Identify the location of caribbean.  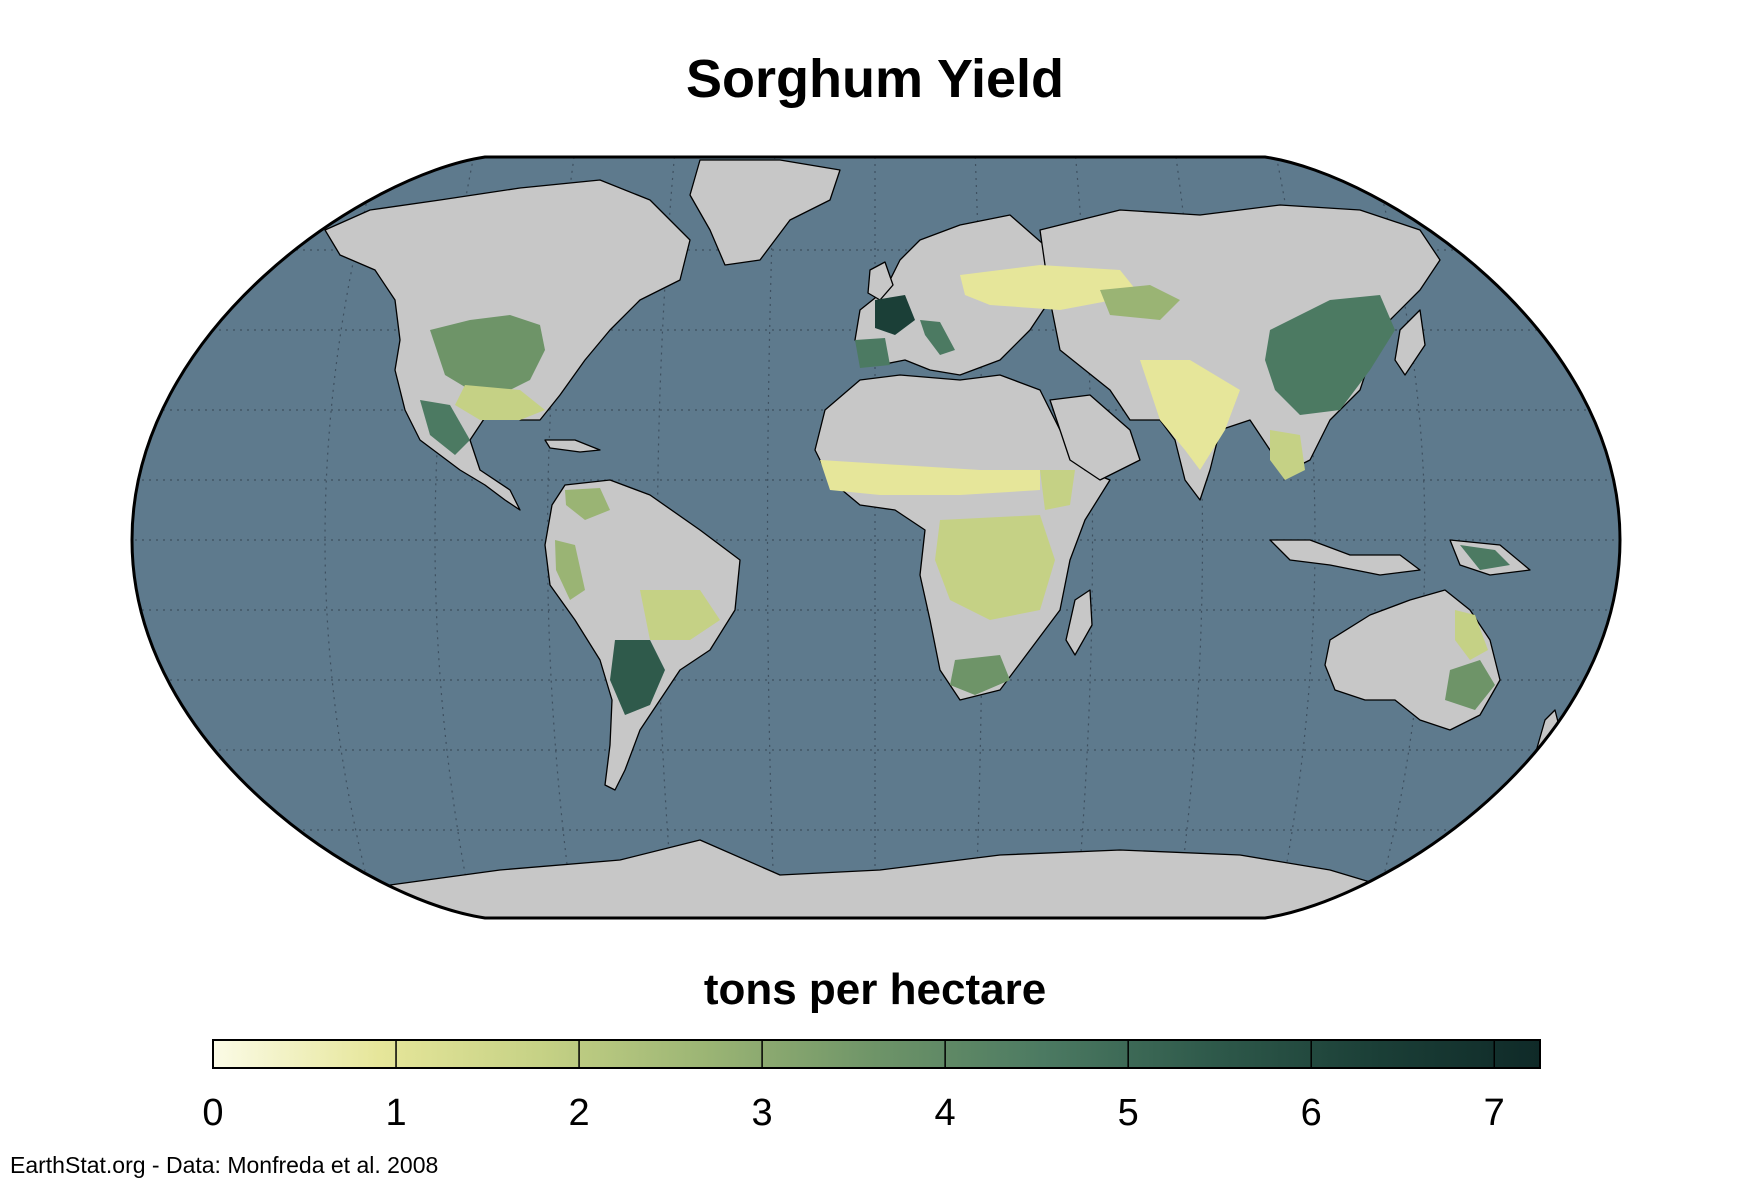
(572, 446).